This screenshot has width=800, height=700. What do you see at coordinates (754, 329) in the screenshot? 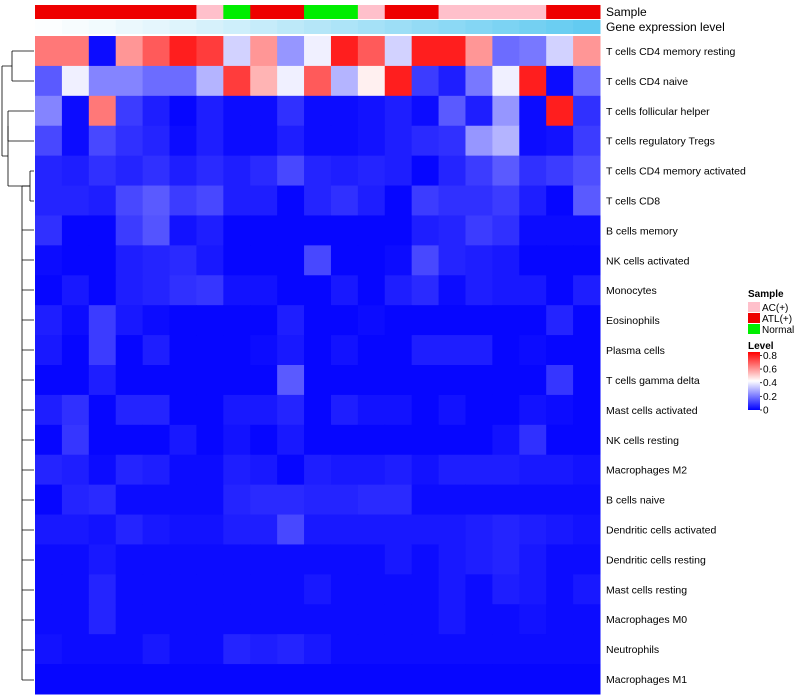
I see `legend-sample-swatch` at bounding box center [754, 329].